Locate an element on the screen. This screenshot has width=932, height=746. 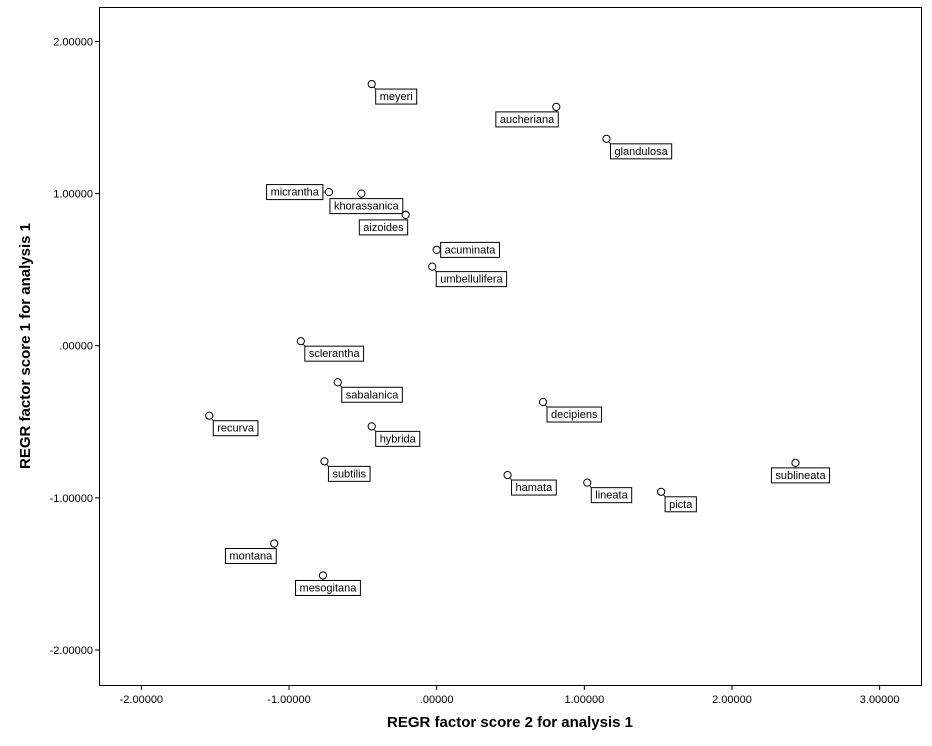
x-tick-label: 1.00000 is located at coordinates (584, 700).